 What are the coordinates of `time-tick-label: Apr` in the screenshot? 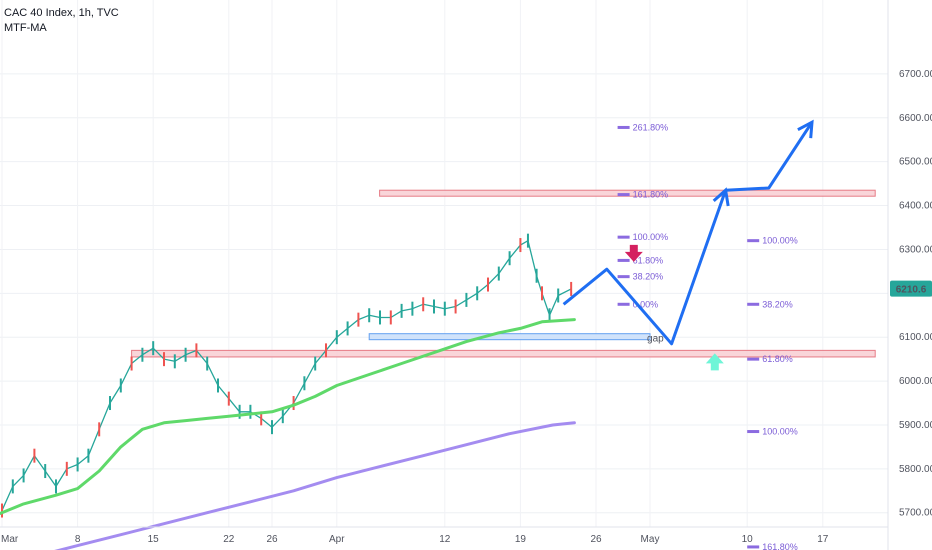 It's located at (337, 539).